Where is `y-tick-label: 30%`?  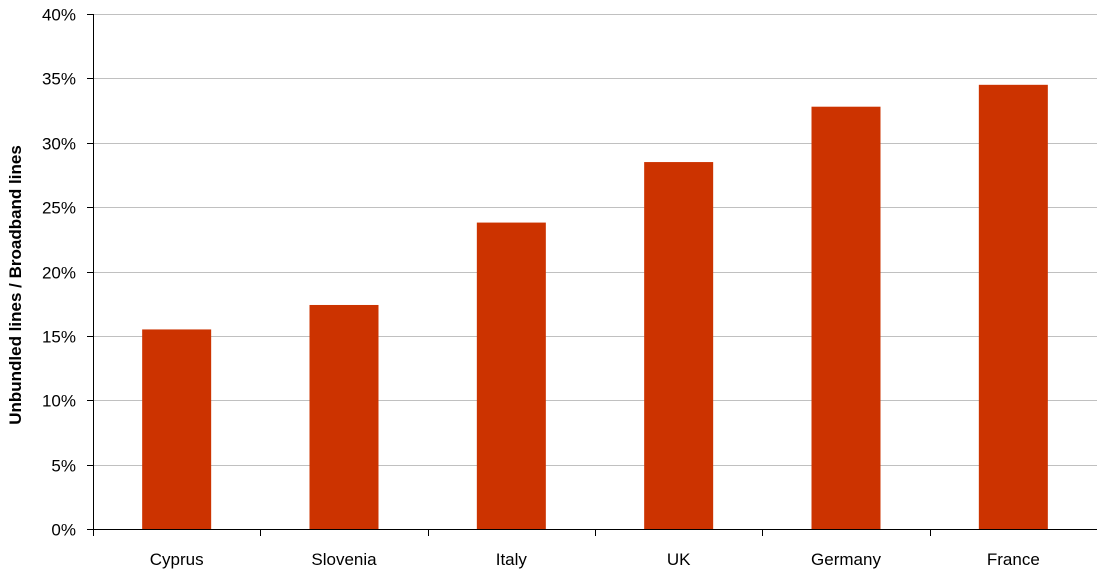 y-tick-label: 30% is located at coordinates (59, 144).